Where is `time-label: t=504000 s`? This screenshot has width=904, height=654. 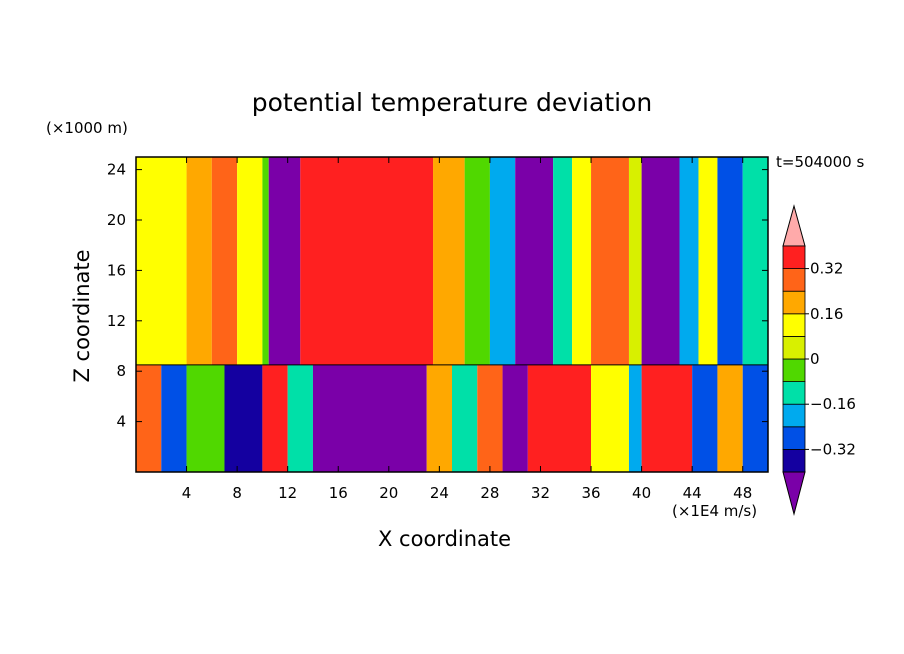
time-label: t=504000 s is located at coordinates (820, 162).